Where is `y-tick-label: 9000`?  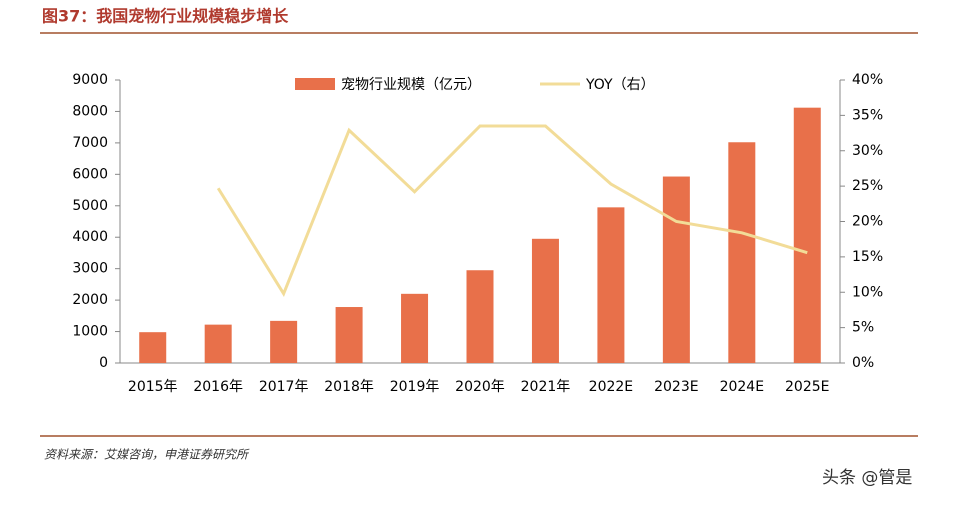 y-tick-label: 9000 is located at coordinates (90, 80).